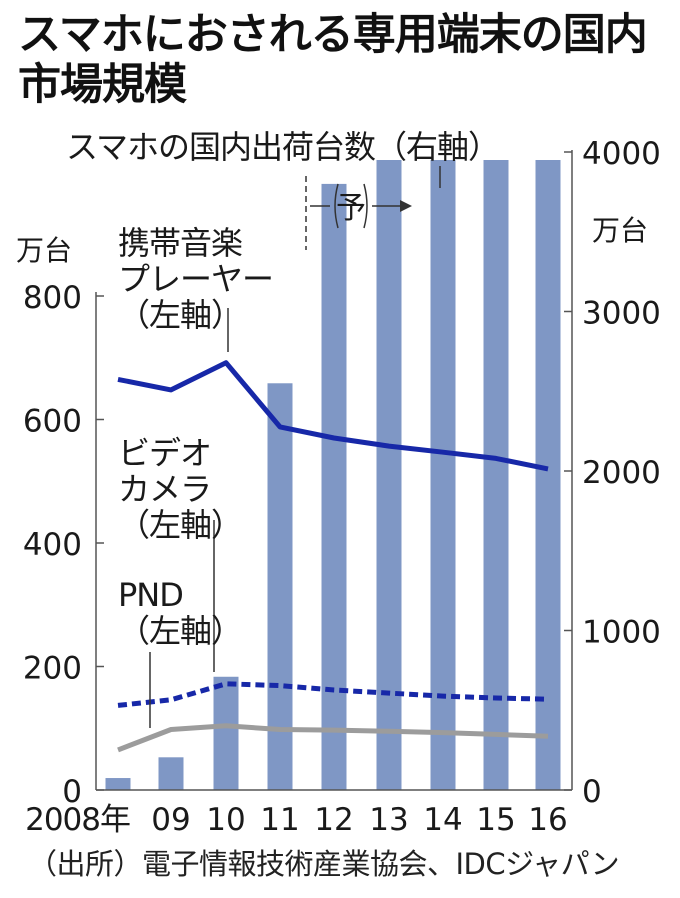 This screenshot has height=898, width=680. Describe the element at coordinates (406, 206) in the screenshot. I see `forecast-arrow-head` at that location.